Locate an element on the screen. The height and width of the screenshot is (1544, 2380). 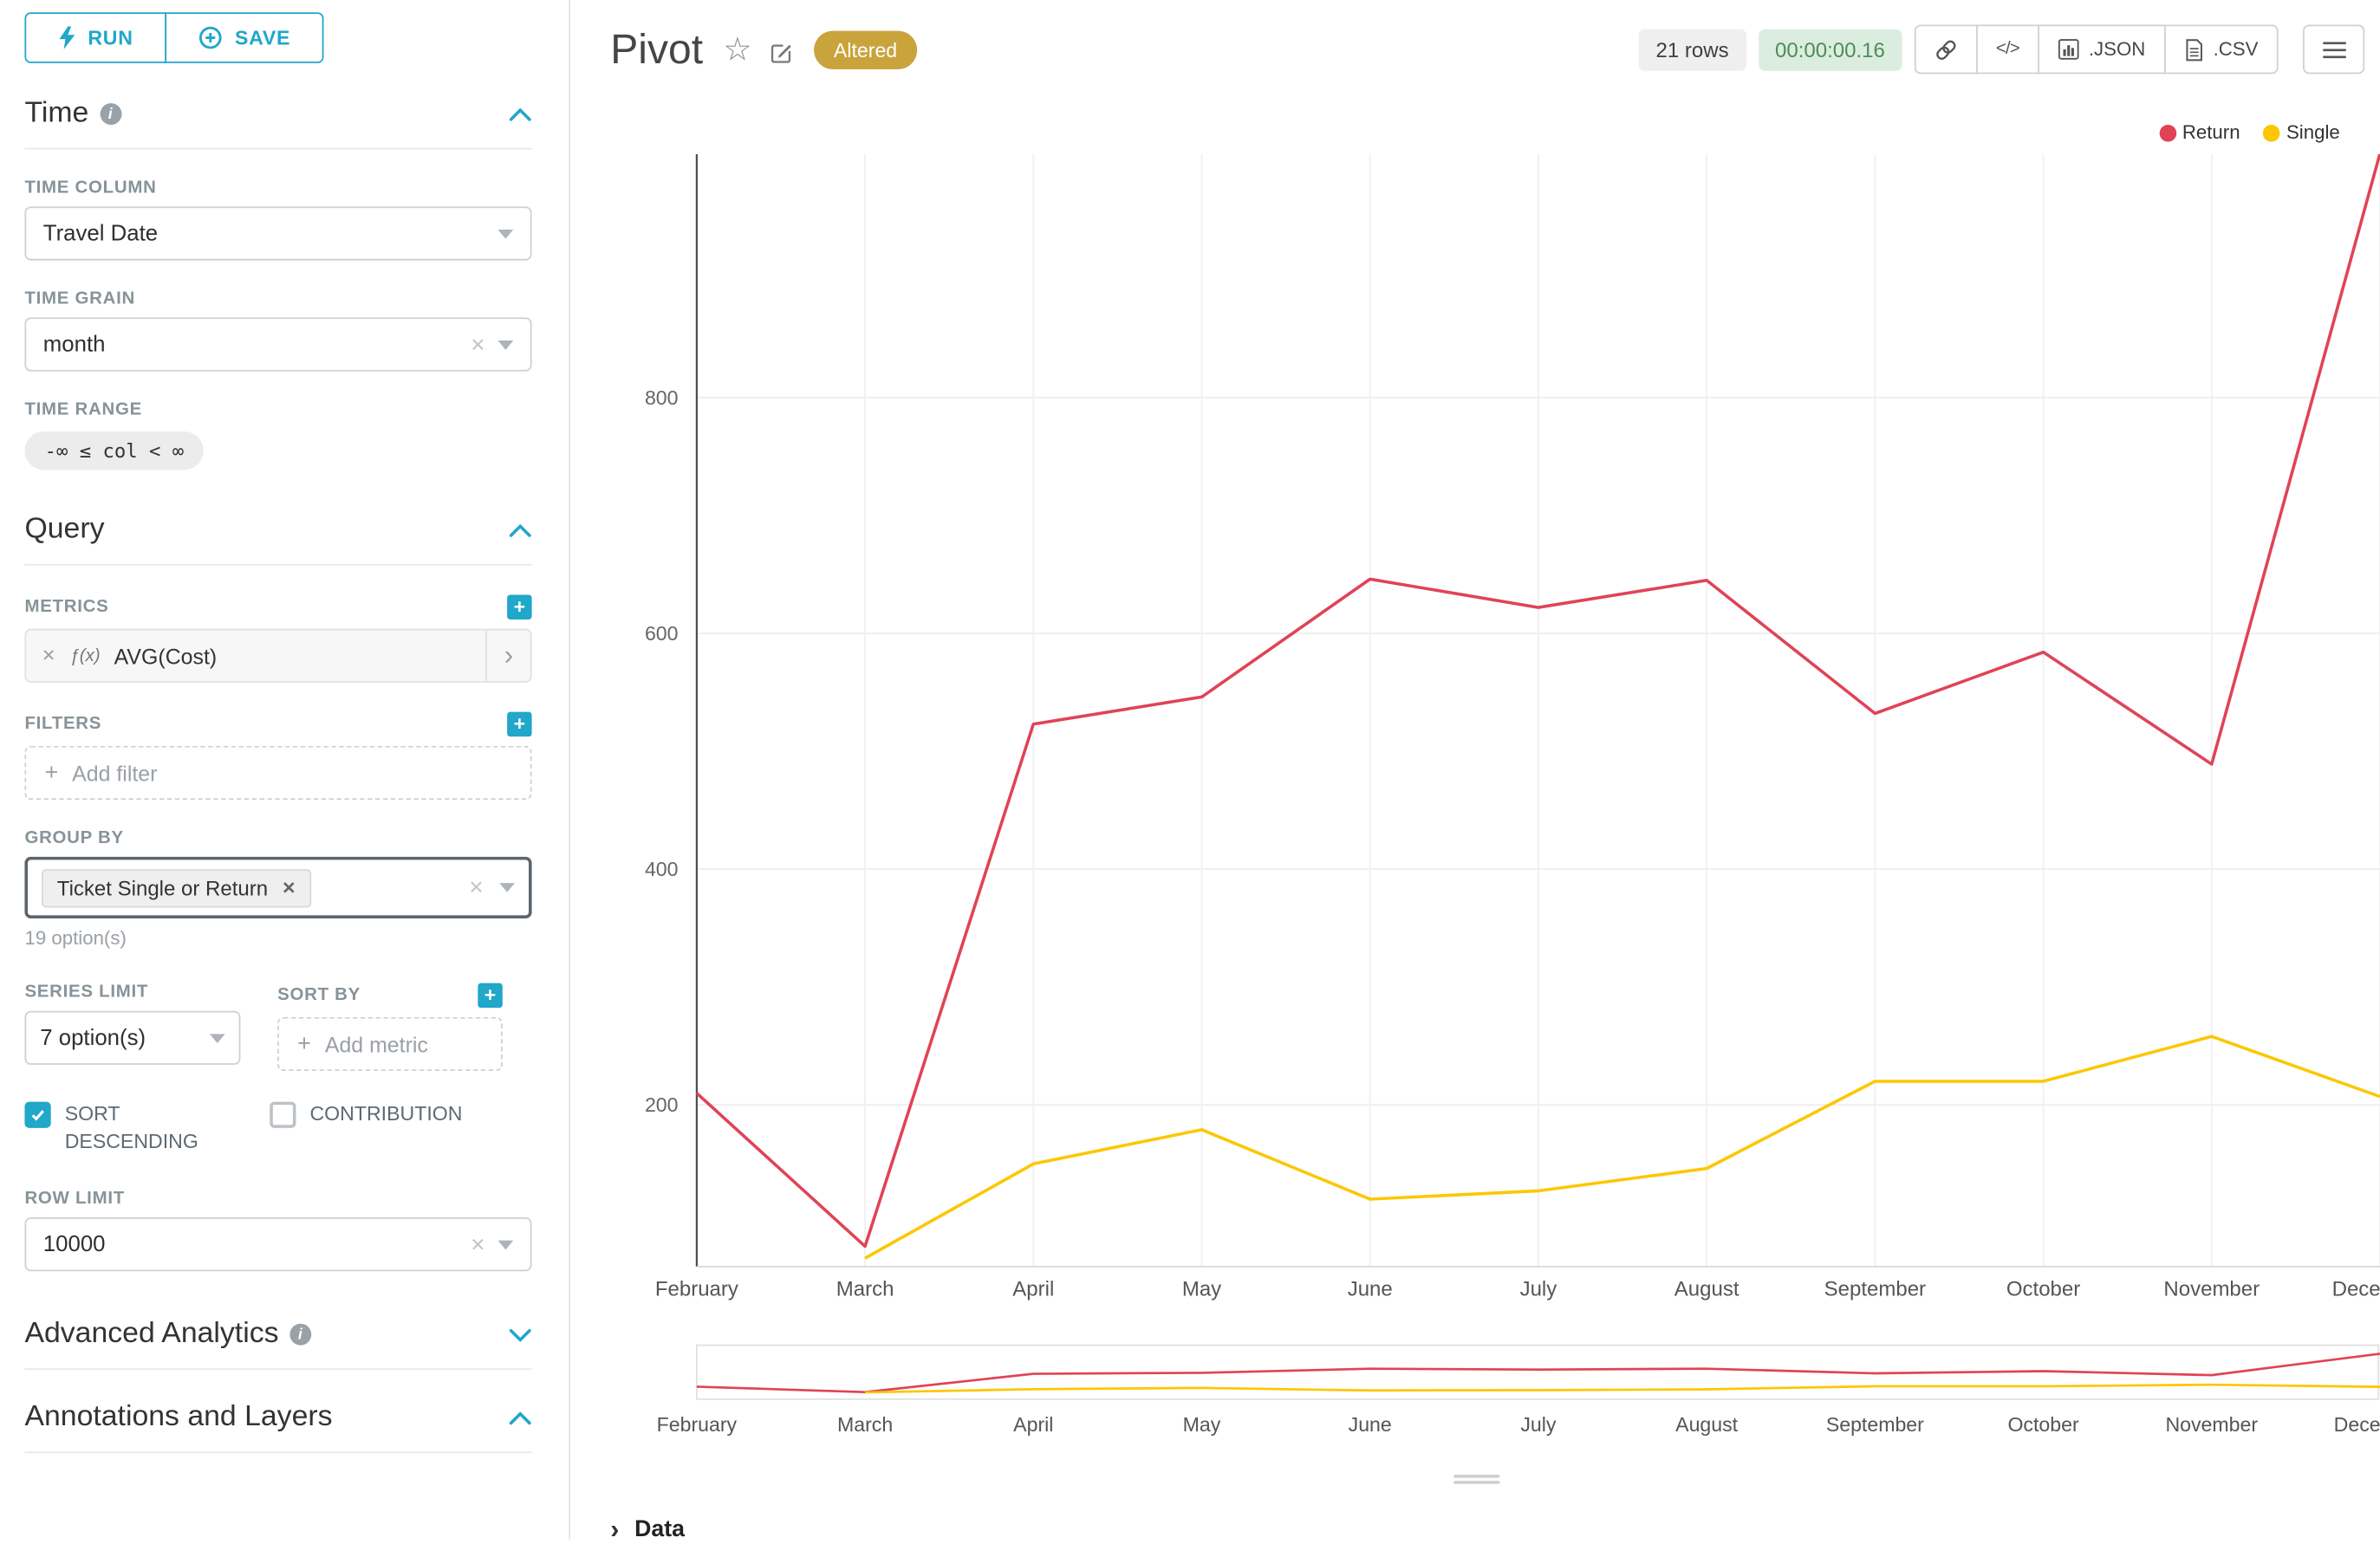
chevron-down-icon is located at coordinates (520, 1335).